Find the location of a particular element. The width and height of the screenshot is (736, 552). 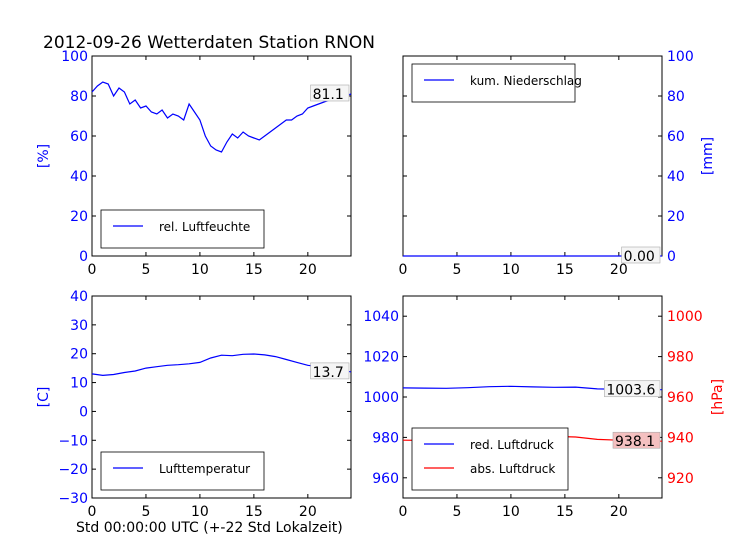

legend-label: Lufttemperatur is located at coordinates (204, 469).